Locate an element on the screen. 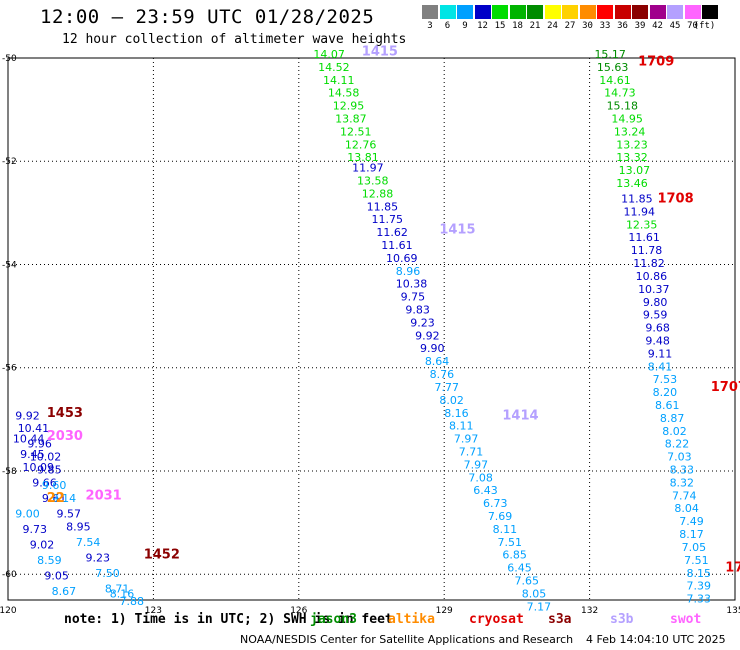 The image size is (740, 650). latitude-tick-label: -60 is located at coordinates (9, 575).